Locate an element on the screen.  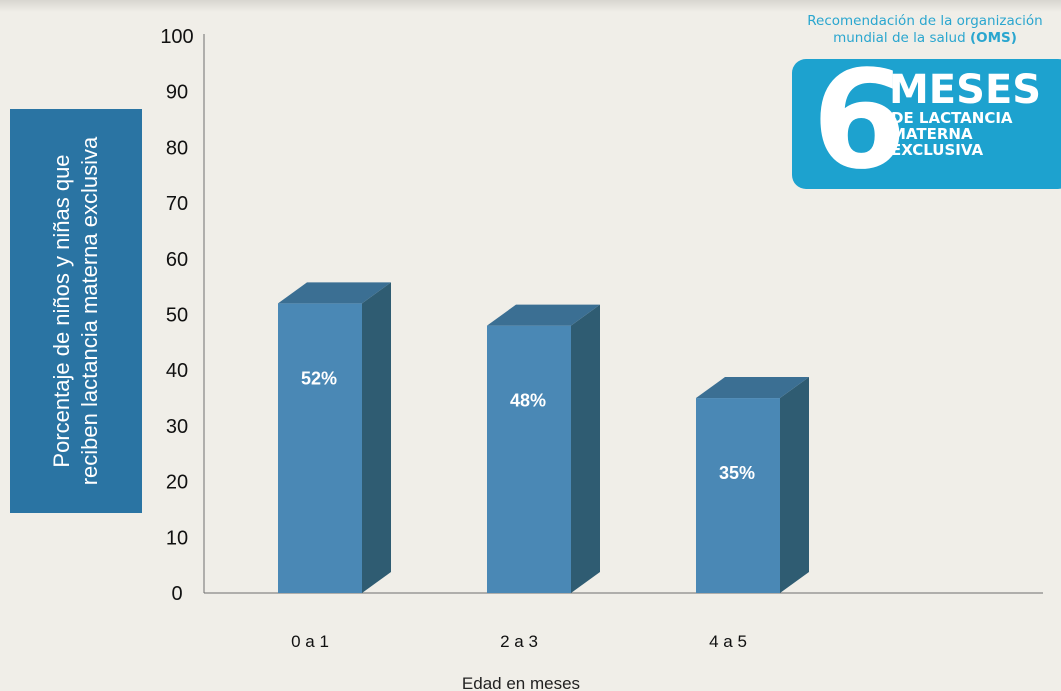
oms-caption-line1: Recomendación de la organización is located at coordinates (925, 21).